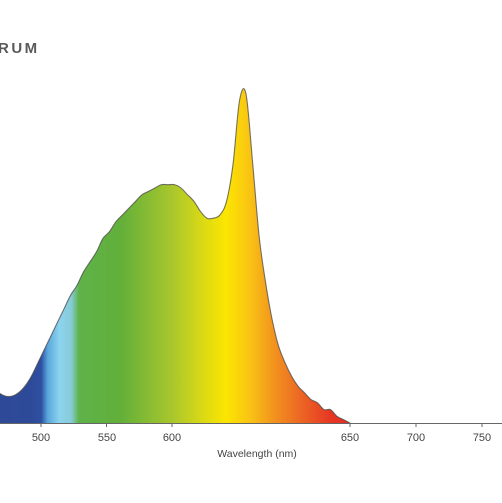  What do you see at coordinates (482, 438) in the screenshot?
I see `x-tick-label-750: 750` at bounding box center [482, 438].